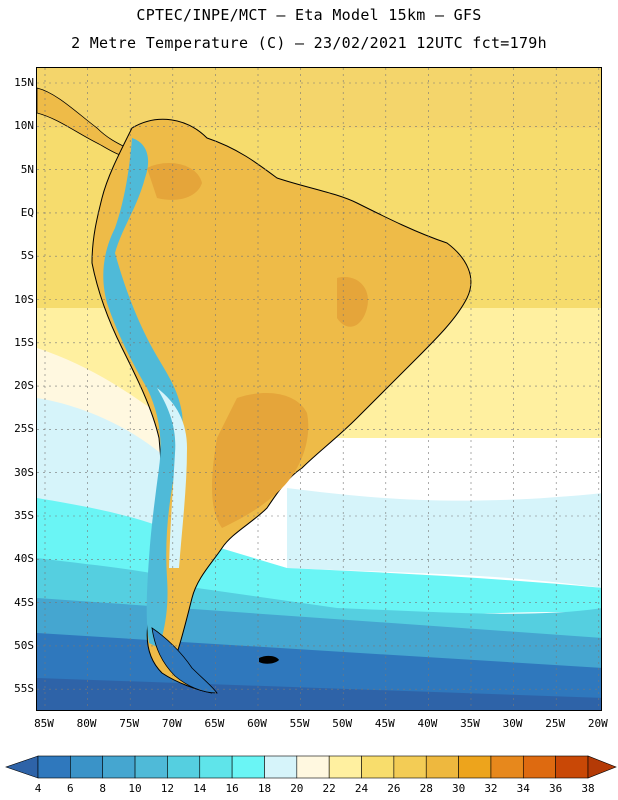  I want to click on andes-cold-strip, so click(143, 393).